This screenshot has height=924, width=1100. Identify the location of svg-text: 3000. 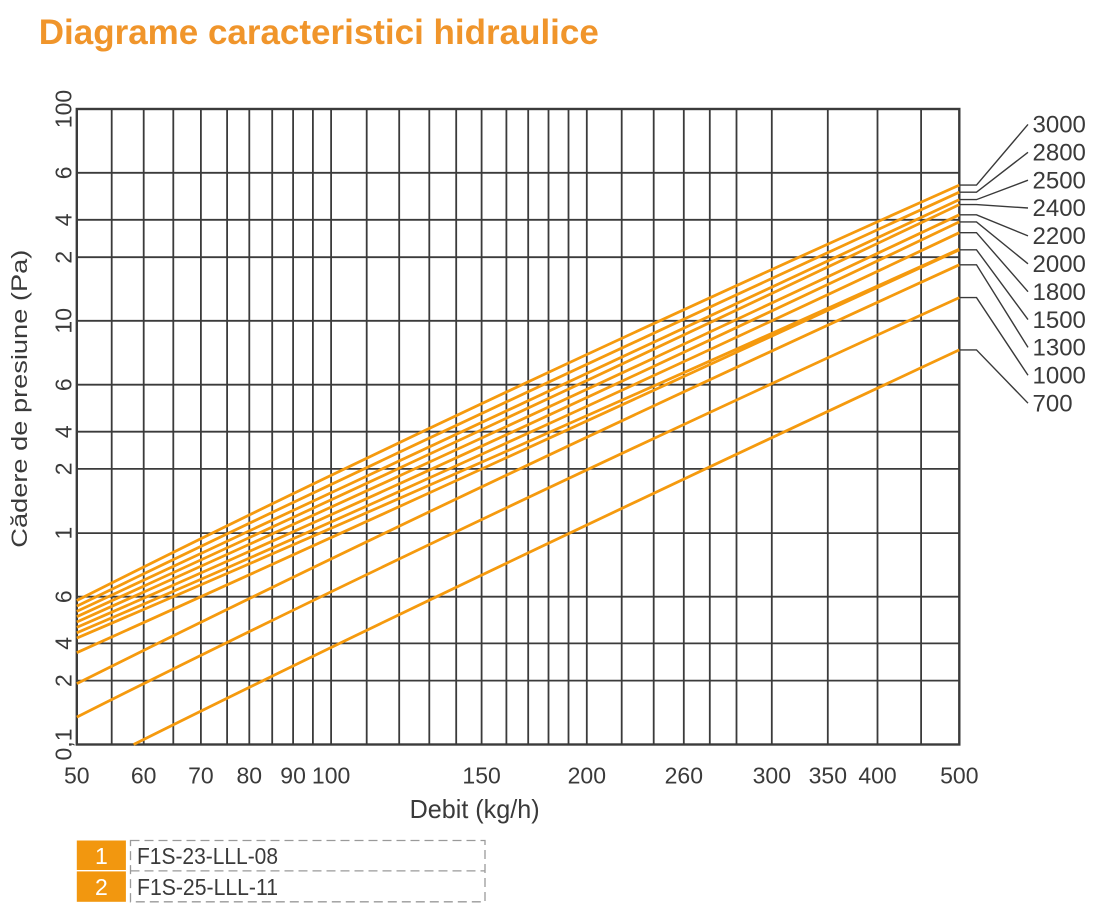
(1059, 125).